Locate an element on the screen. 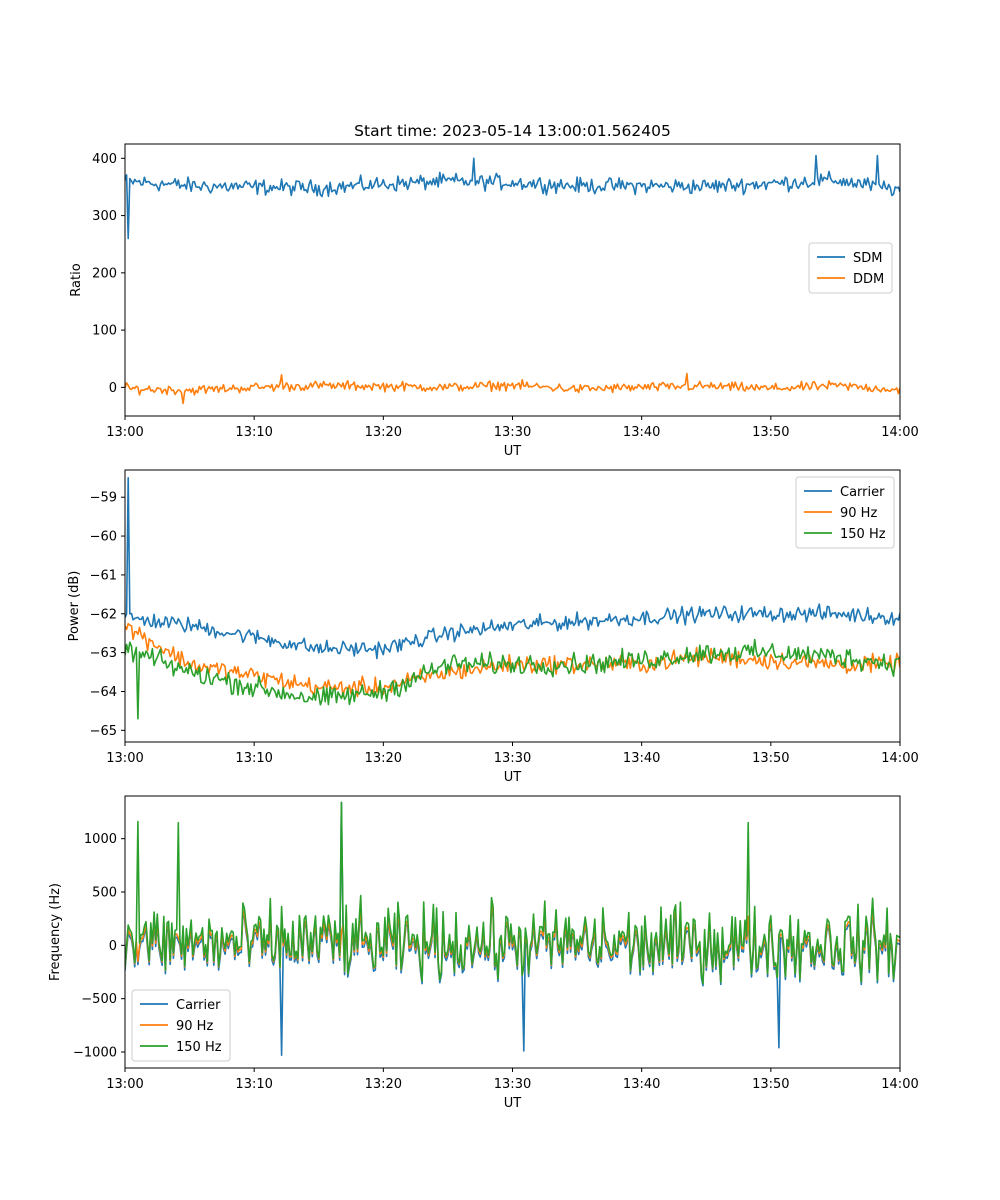 The image size is (1000, 1200). y-tick-label: −61 is located at coordinates (103, 575).